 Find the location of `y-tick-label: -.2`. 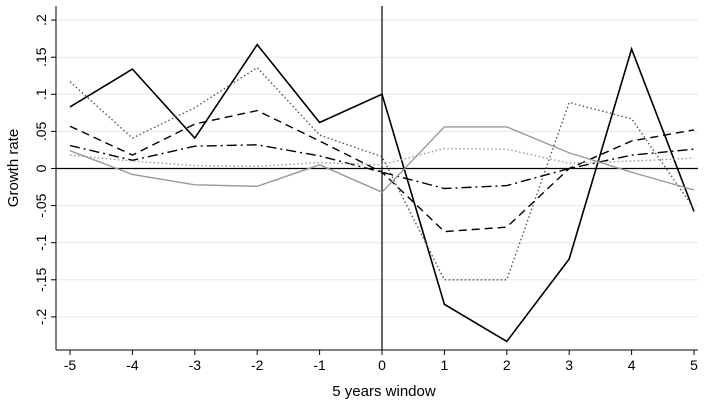

y-tick-label: -.2 is located at coordinates (41, 317).